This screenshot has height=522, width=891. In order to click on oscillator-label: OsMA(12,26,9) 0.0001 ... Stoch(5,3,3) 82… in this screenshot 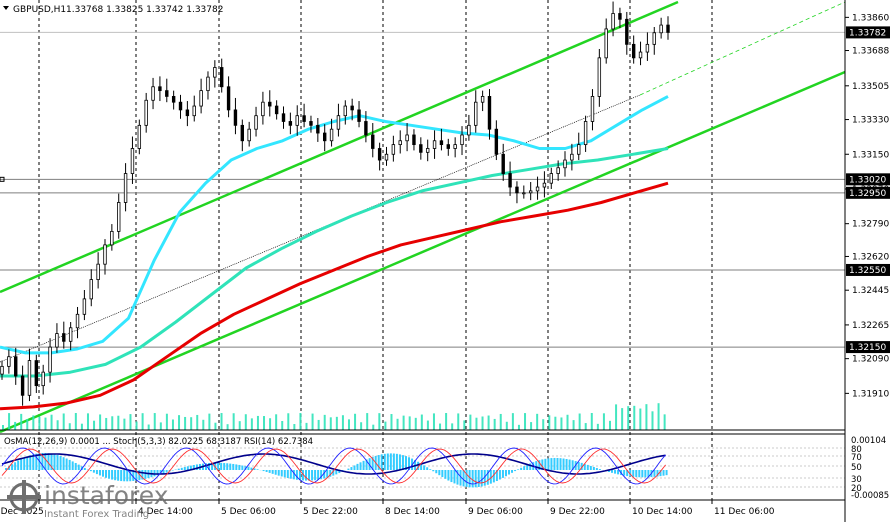, I will do `click(158, 442)`.